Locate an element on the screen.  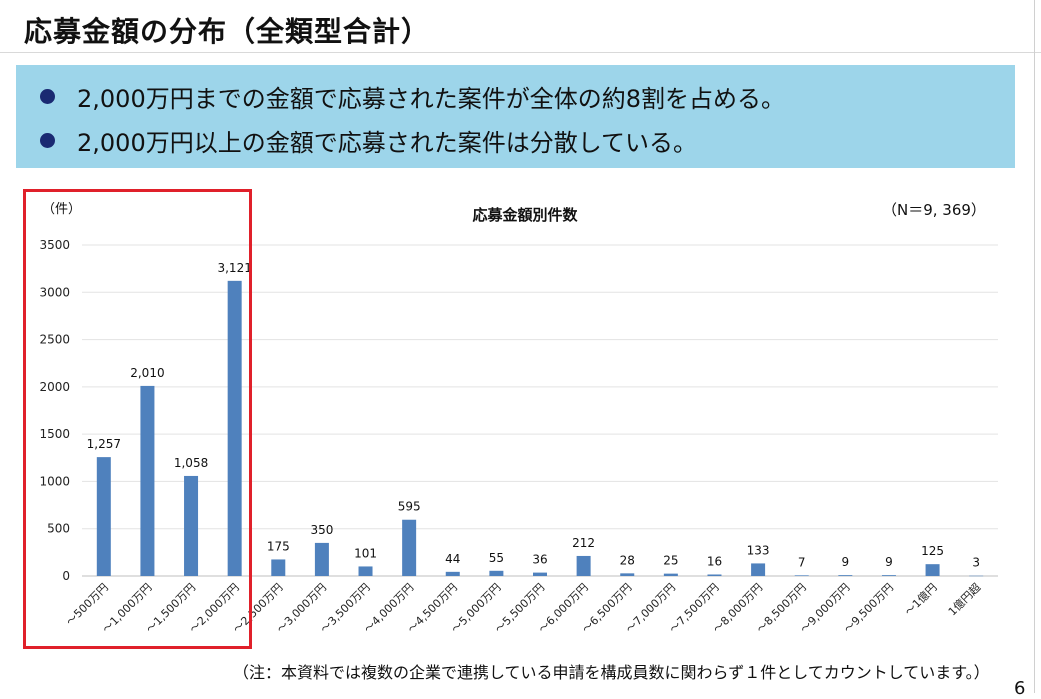
summary-bullet-text: 2,000万円までの金額で応募された案件が全体の約8割を占める。 is located at coordinates (431, 99).